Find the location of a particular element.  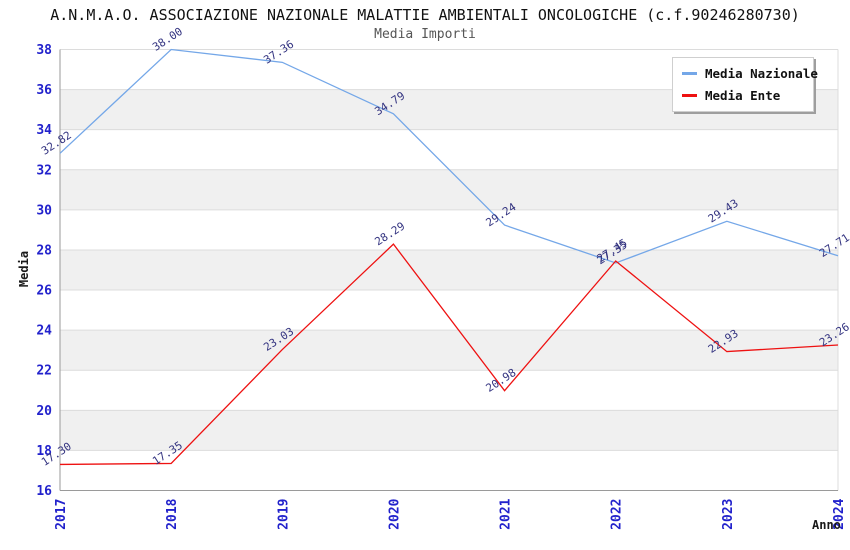

x-tick-label: 2023 is located at coordinates (728, 514).